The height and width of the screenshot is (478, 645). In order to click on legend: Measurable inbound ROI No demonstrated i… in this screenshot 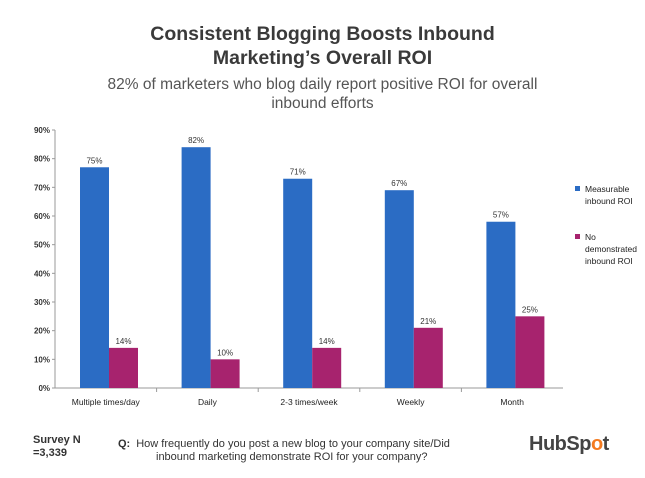, I will do `click(610, 237)`.